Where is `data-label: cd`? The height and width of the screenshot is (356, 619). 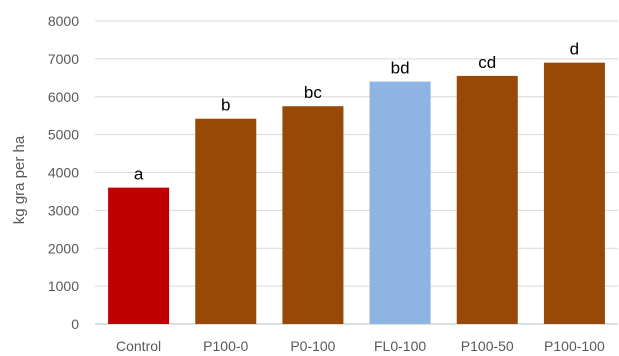
data-label: cd is located at coordinates (487, 62).